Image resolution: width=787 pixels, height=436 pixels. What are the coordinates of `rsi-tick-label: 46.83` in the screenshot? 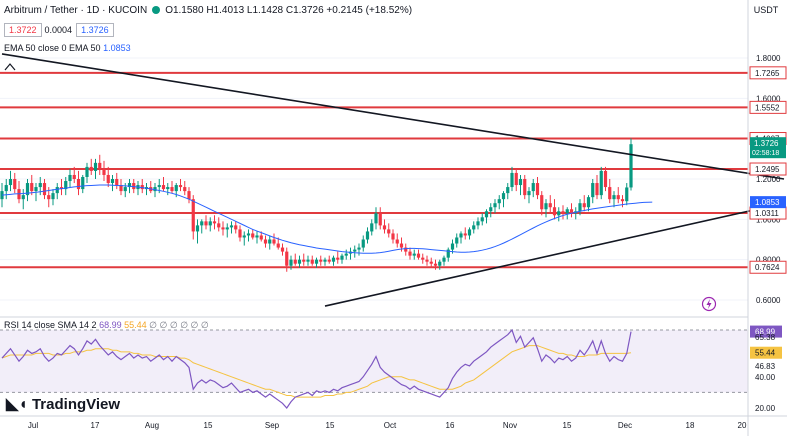 It's located at (765, 366).